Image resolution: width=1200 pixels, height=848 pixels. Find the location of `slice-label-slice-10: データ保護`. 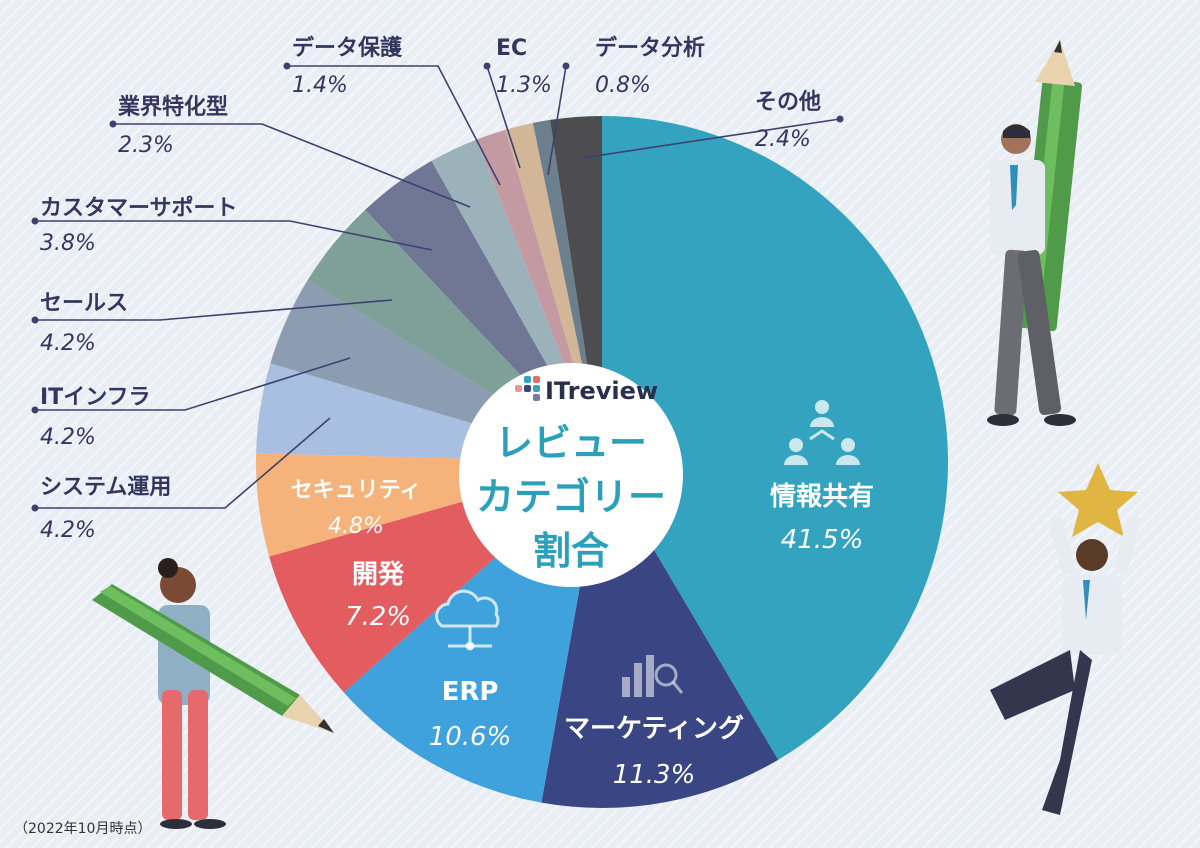

slice-label-slice-10: データ保護 is located at coordinates (347, 48).